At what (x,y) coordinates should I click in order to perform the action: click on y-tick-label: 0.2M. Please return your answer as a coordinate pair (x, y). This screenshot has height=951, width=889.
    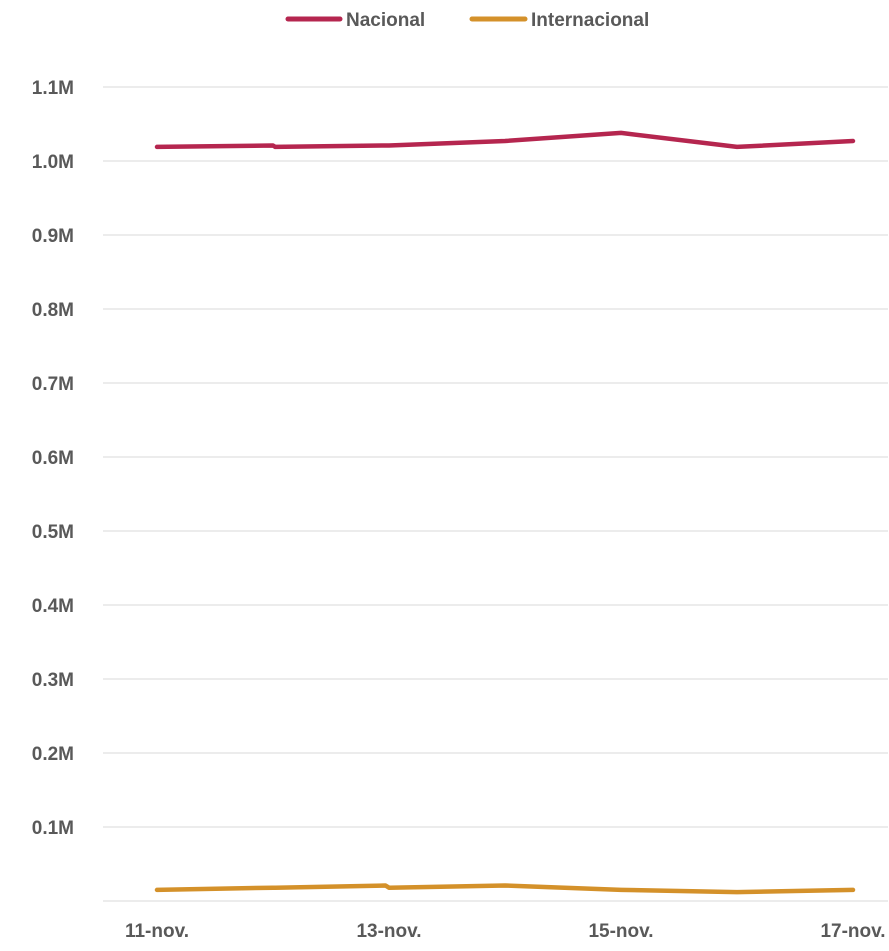
    Looking at the image, I should click on (53, 754).